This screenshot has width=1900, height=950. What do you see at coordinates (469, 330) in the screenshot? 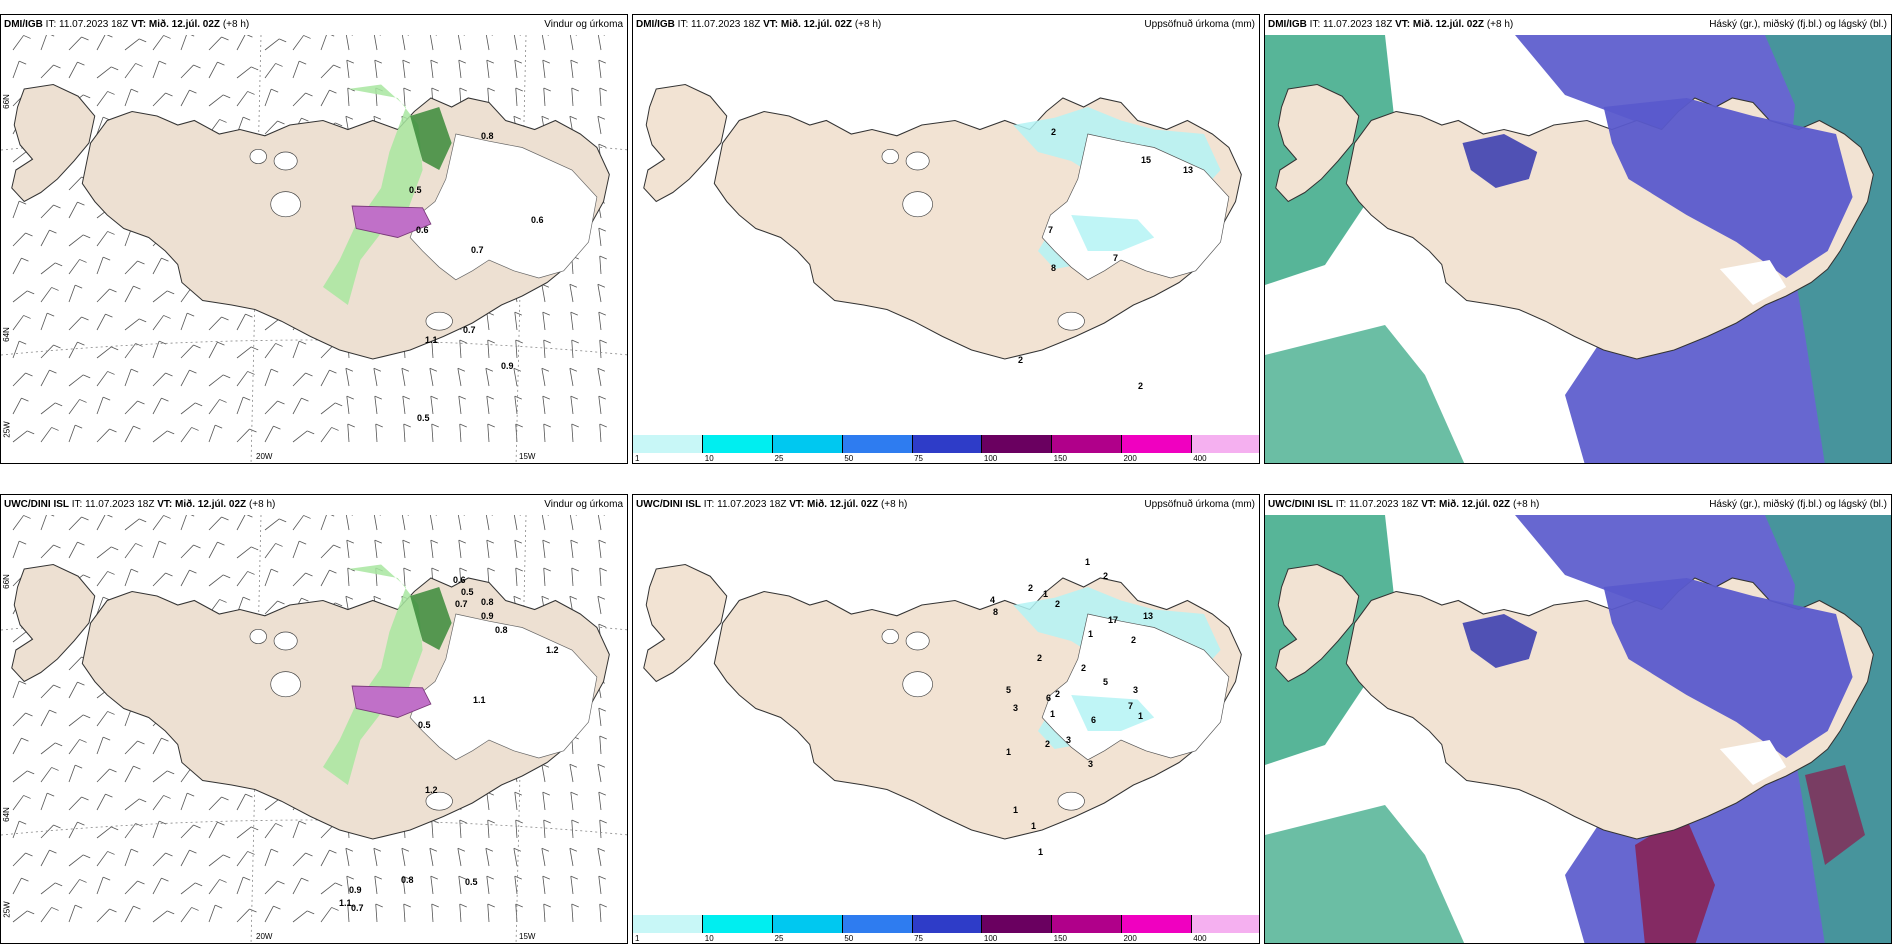
I see `wind-value-label: 0.7` at bounding box center [469, 330].